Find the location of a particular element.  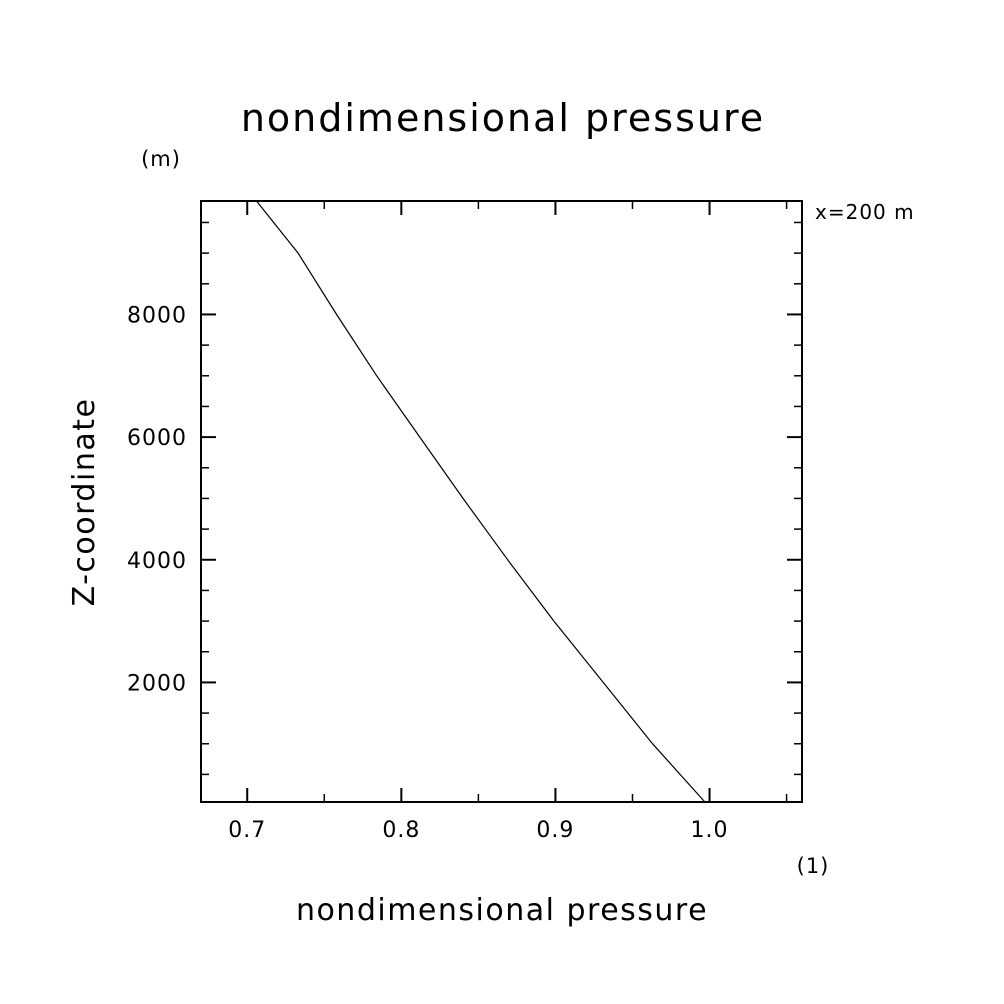

y-tick-label: 2000 is located at coordinates (157, 683).